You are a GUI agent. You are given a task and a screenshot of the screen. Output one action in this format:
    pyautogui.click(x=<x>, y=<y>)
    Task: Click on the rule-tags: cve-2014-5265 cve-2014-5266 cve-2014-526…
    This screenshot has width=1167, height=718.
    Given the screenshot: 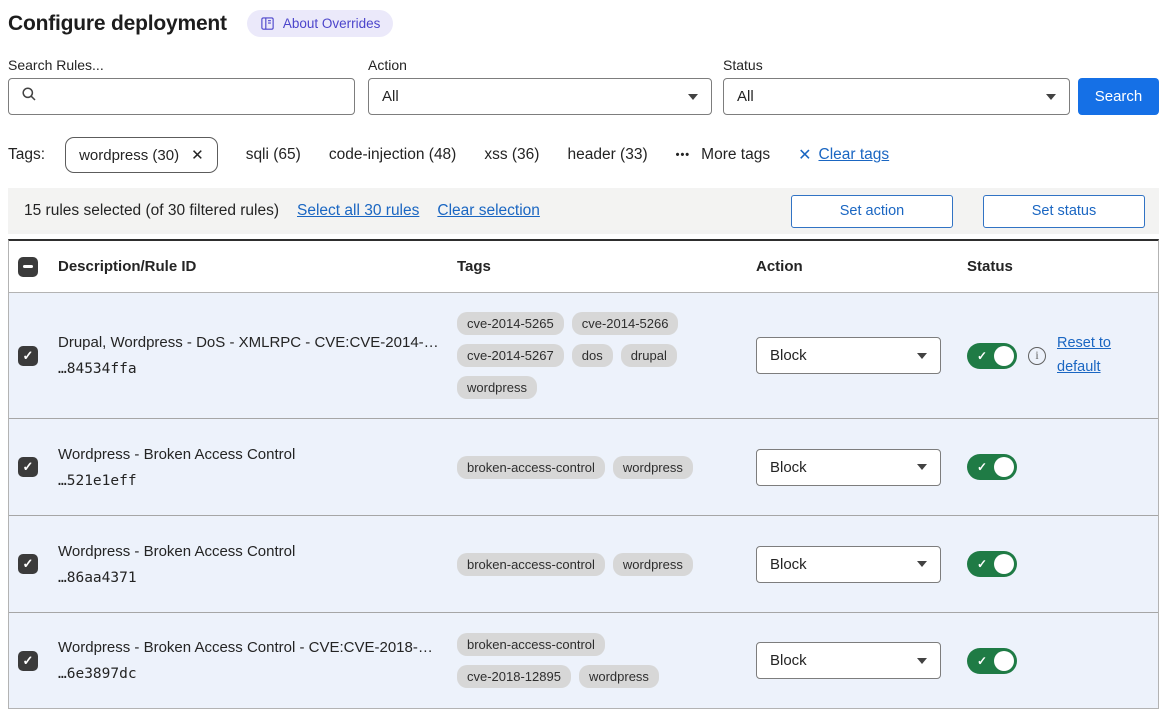 What is the action you would take?
    pyautogui.click(x=606, y=355)
    